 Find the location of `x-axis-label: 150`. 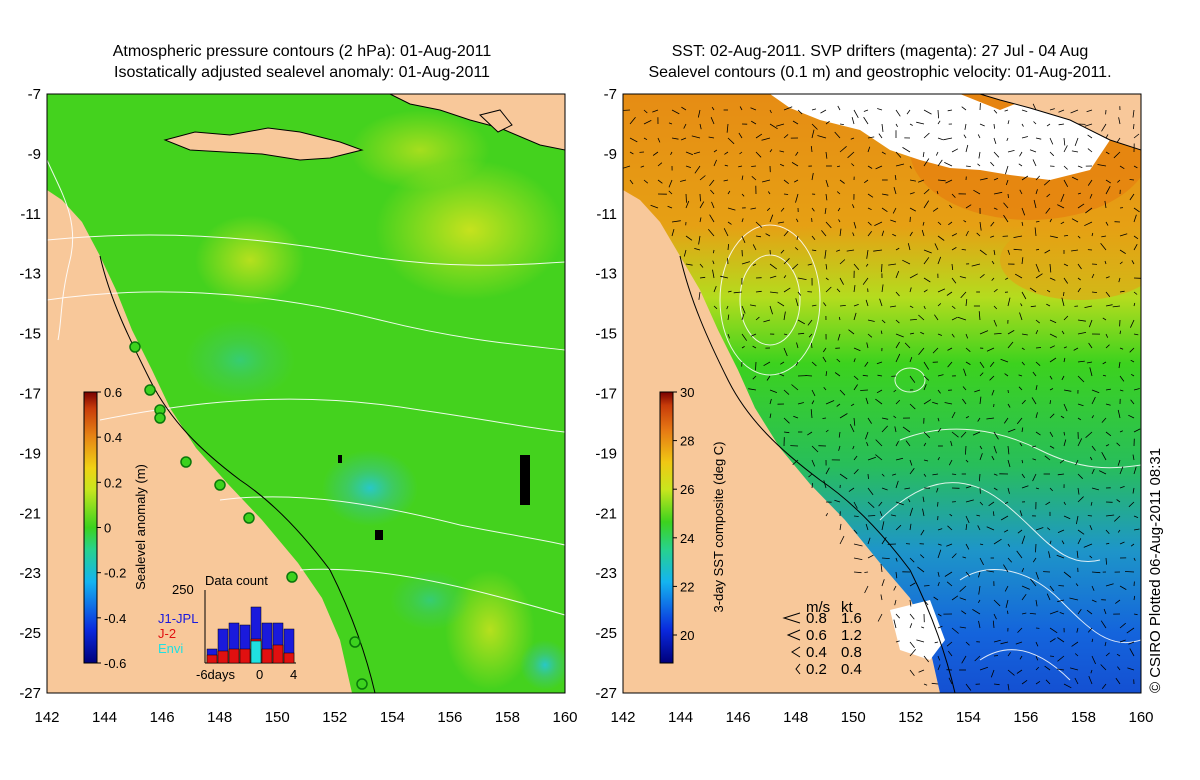

x-axis-label: 150 is located at coordinates (853, 717).